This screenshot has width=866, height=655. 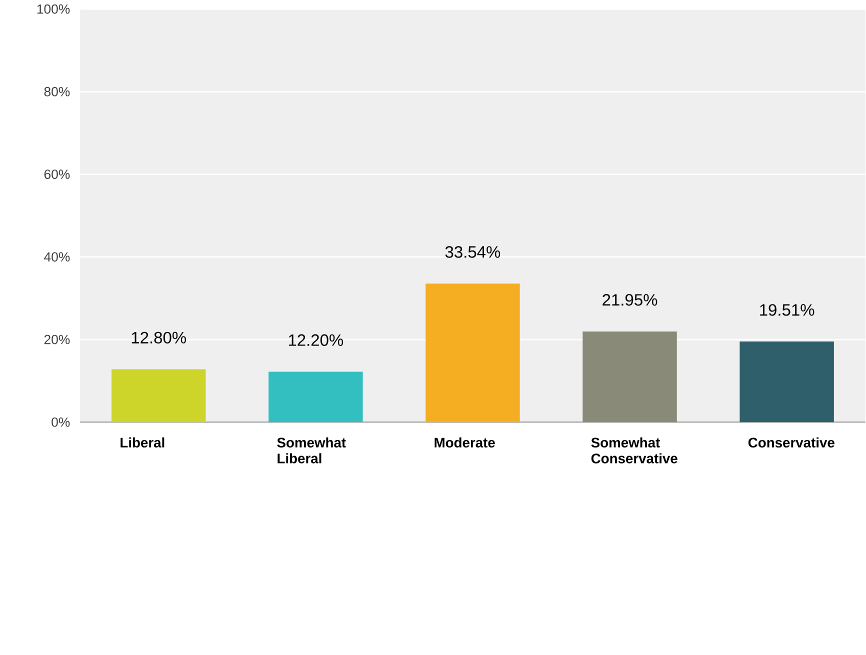 I want to click on x-tick-label: Conservative, so click(x=791, y=443).